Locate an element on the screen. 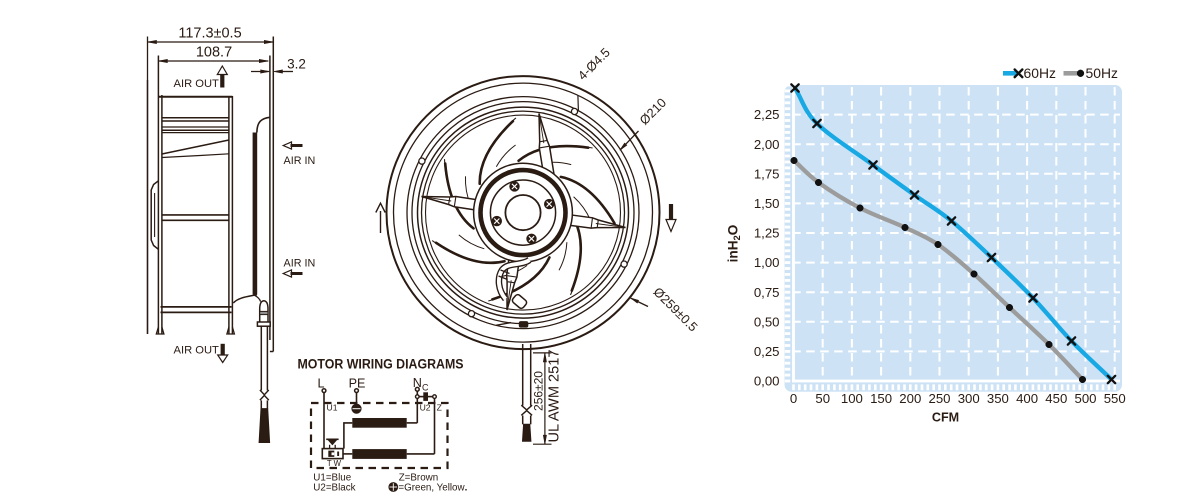 The image size is (1200, 500). svg-text: Z=Brown is located at coordinates (418, 478).